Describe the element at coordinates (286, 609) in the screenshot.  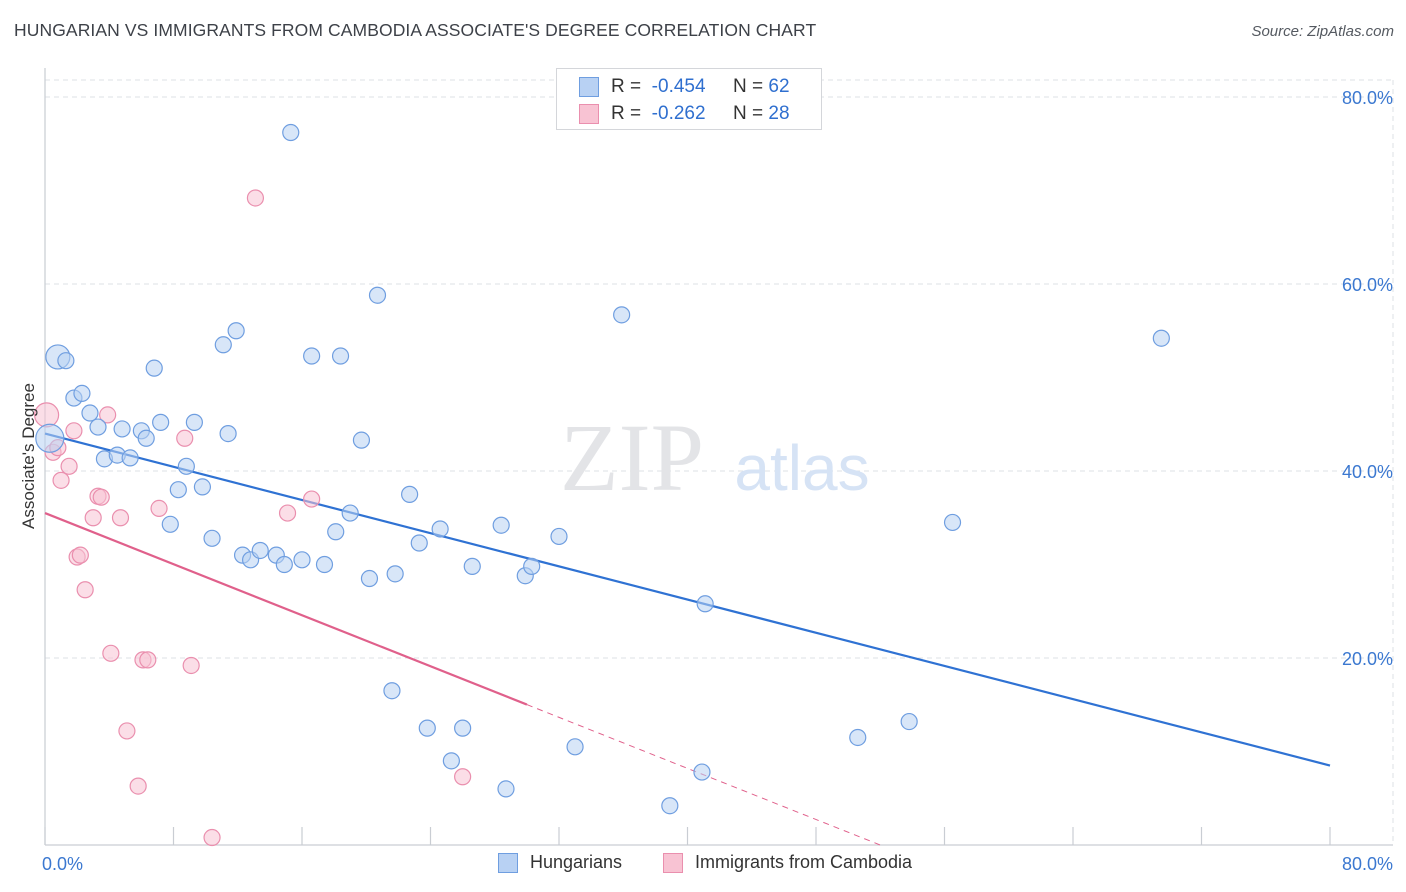
I see `trend-line-cambodia` at that location.